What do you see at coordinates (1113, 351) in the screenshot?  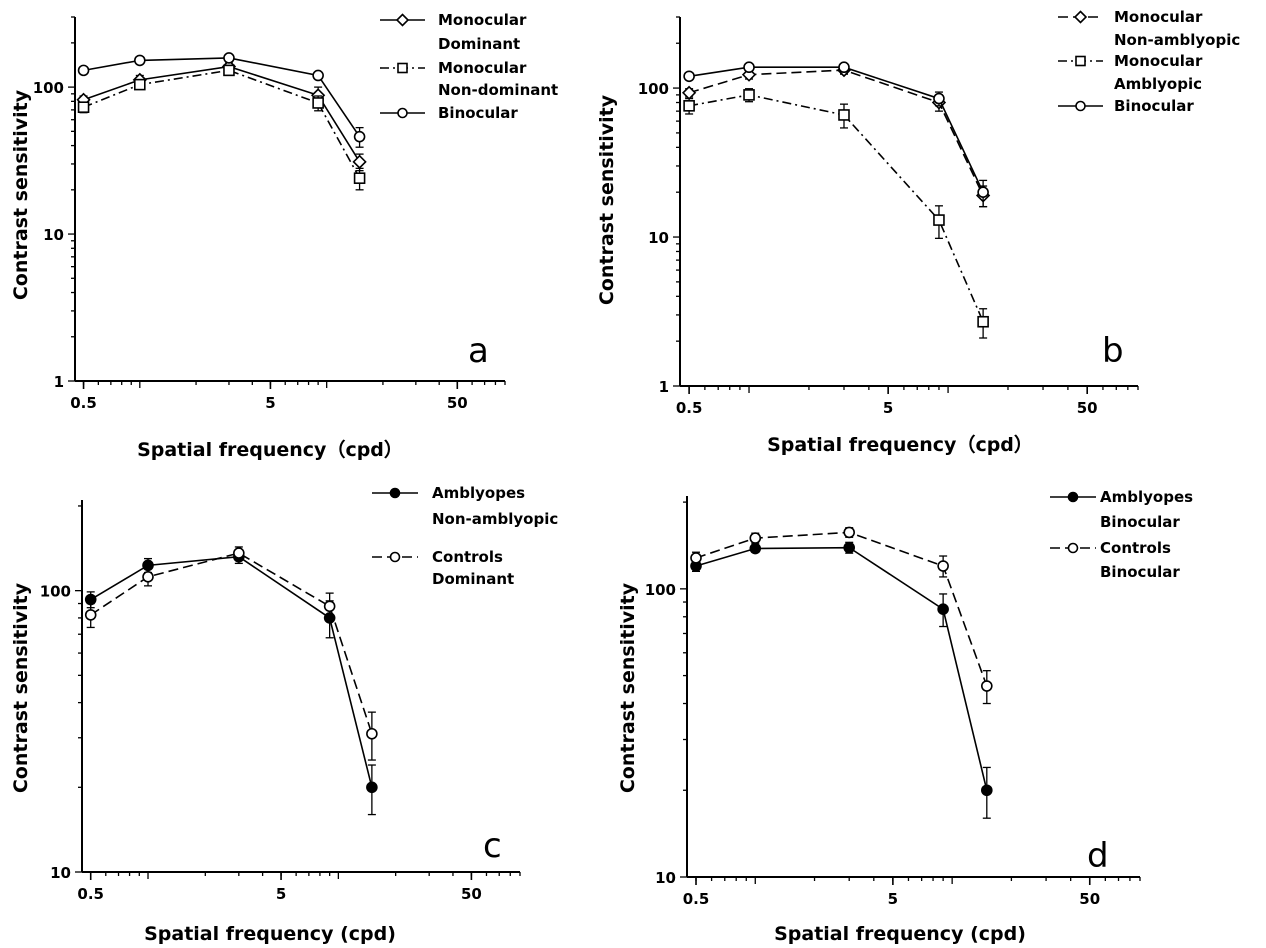 I see `panel-label: b` at bounding box center [1113, 351].